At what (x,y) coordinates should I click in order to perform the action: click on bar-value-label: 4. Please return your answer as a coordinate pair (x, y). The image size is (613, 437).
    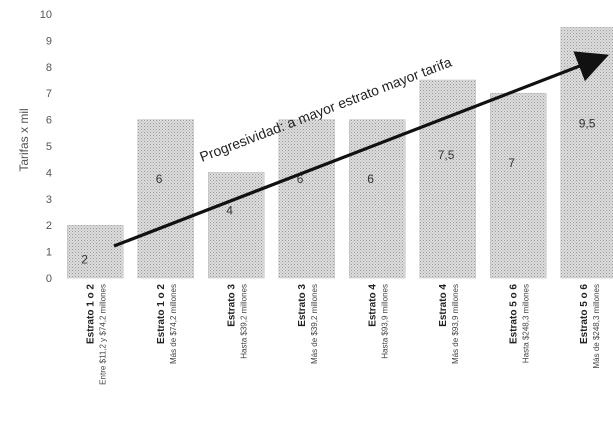
    Looking at the image, I should click on (229, 211).